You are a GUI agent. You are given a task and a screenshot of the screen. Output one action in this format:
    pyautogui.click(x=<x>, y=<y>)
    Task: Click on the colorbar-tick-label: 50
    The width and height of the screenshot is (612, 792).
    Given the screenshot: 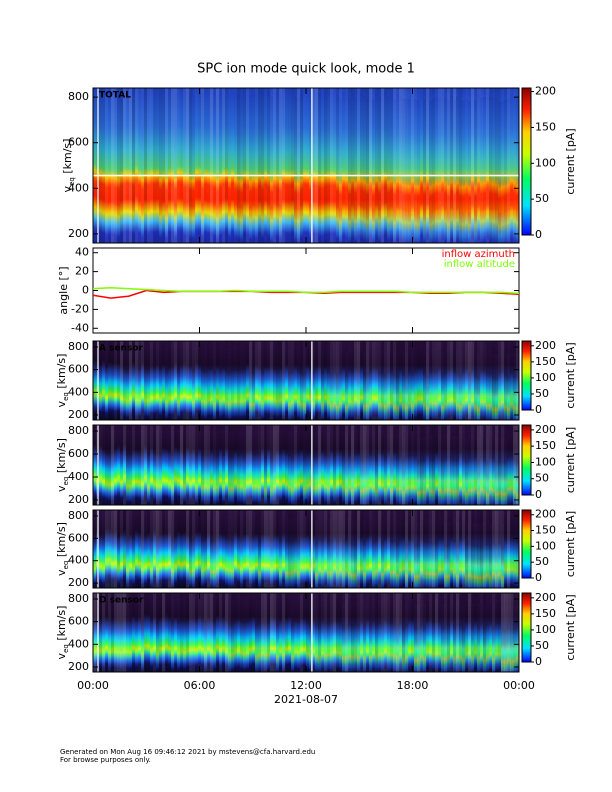 What is the action you would take?
    pyautogui.click(x=542, y=198)
    